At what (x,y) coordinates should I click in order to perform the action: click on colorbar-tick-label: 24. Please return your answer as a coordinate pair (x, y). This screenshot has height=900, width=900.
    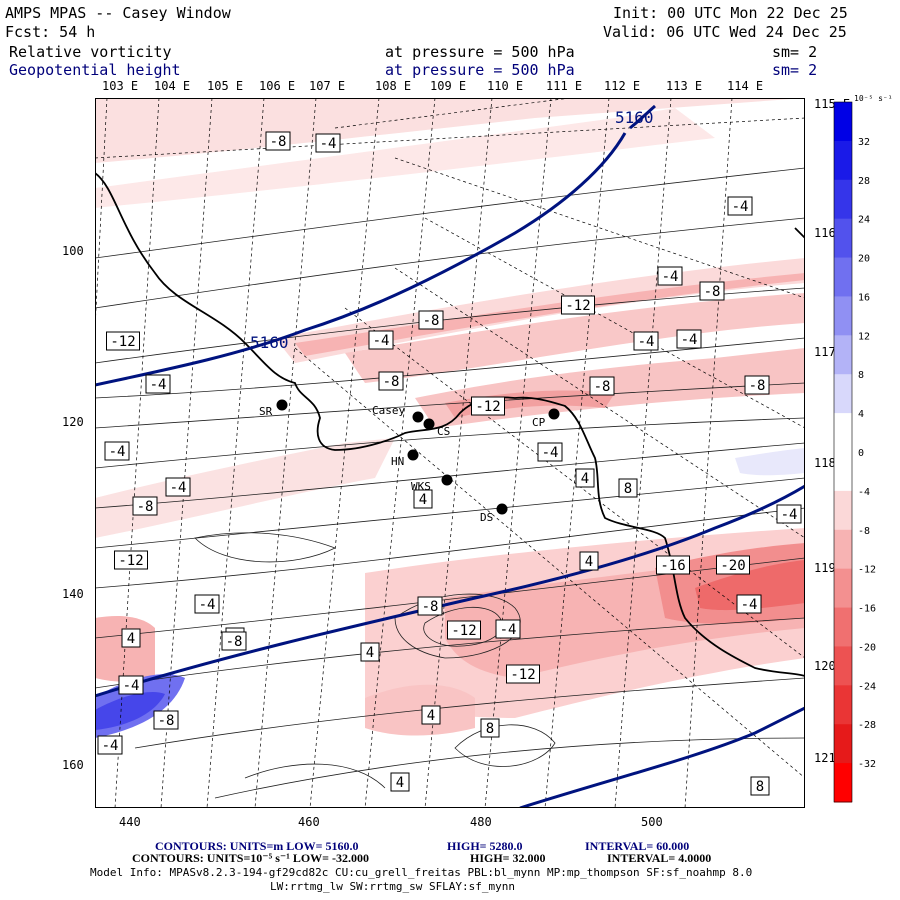
    Looking at the image, I should click on (864, 220).